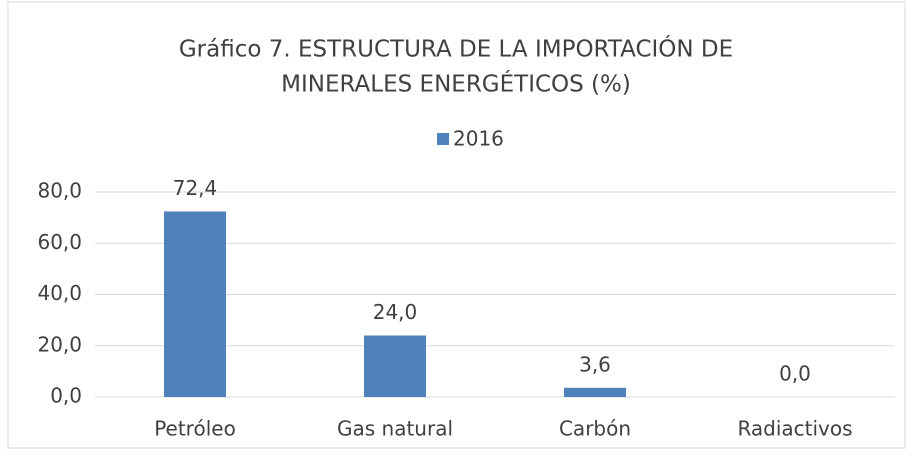 This screenshot has width=913, height=454. Describe the element at coordinates (59, 191) in the screenshot. I see `y-tick-label: 80,0` at that location.